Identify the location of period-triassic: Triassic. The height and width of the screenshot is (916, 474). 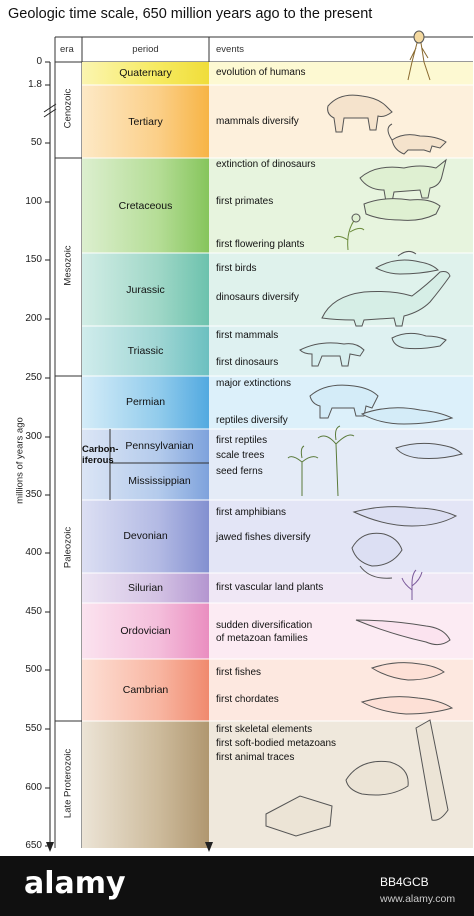
(145, 351).